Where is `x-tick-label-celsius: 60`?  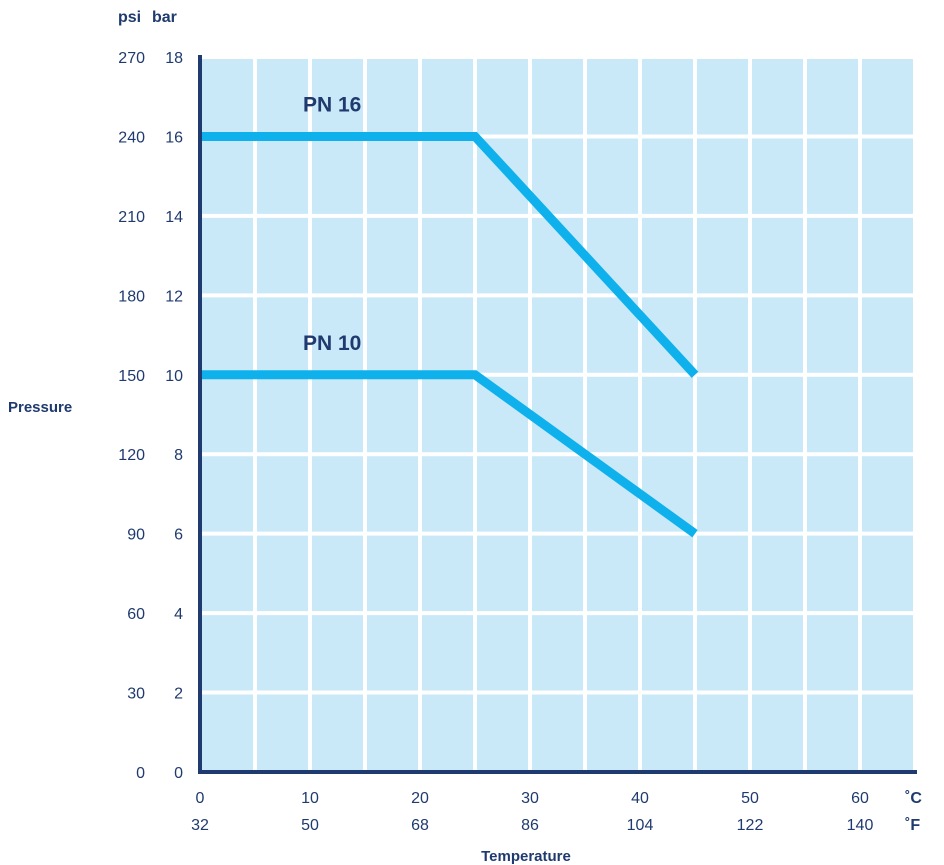
x-tick-label-celsius: 60 is located at coordinates (860, 798).